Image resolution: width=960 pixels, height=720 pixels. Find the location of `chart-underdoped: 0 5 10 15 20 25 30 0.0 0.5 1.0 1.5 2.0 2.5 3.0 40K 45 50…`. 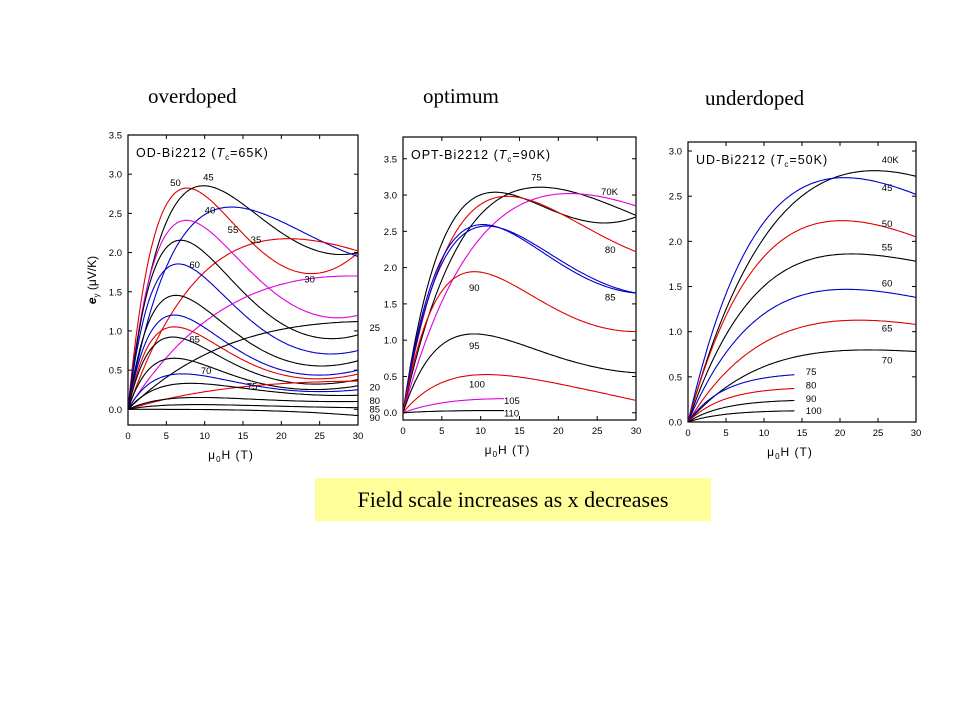

chart-underdoped: 0 5 10 15 20 25 30 0.0 0.5 1.0 1.5 2.0 2.5 3.0 40K 45 50… is located at coordinates (795, 301).